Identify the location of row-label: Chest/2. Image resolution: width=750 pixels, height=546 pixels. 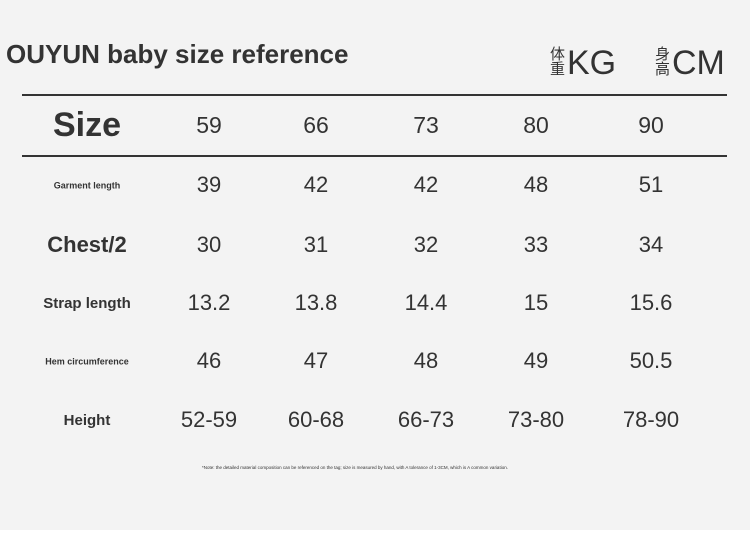
(86, 244).